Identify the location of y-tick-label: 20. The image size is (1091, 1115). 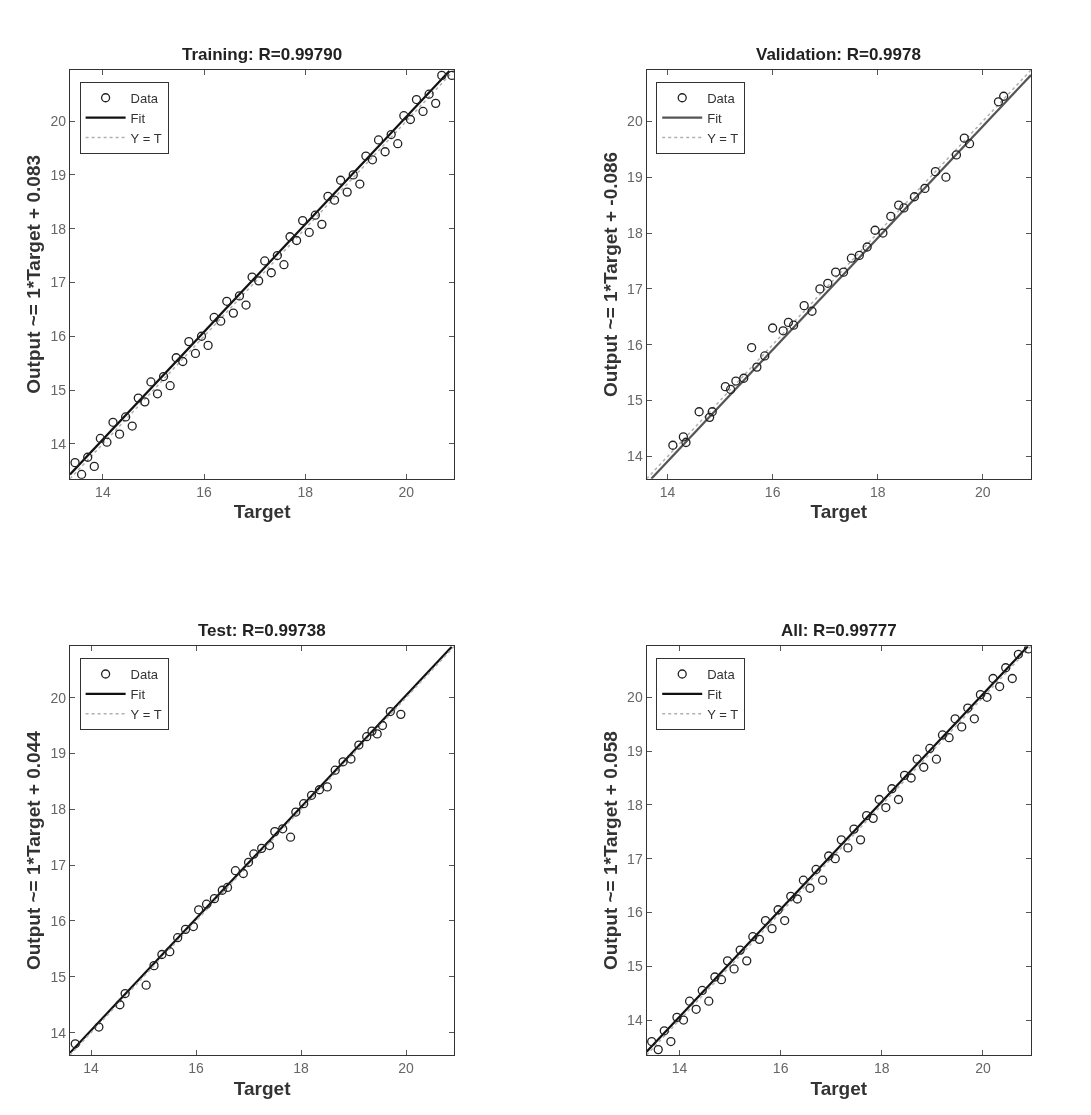
(635, 121).